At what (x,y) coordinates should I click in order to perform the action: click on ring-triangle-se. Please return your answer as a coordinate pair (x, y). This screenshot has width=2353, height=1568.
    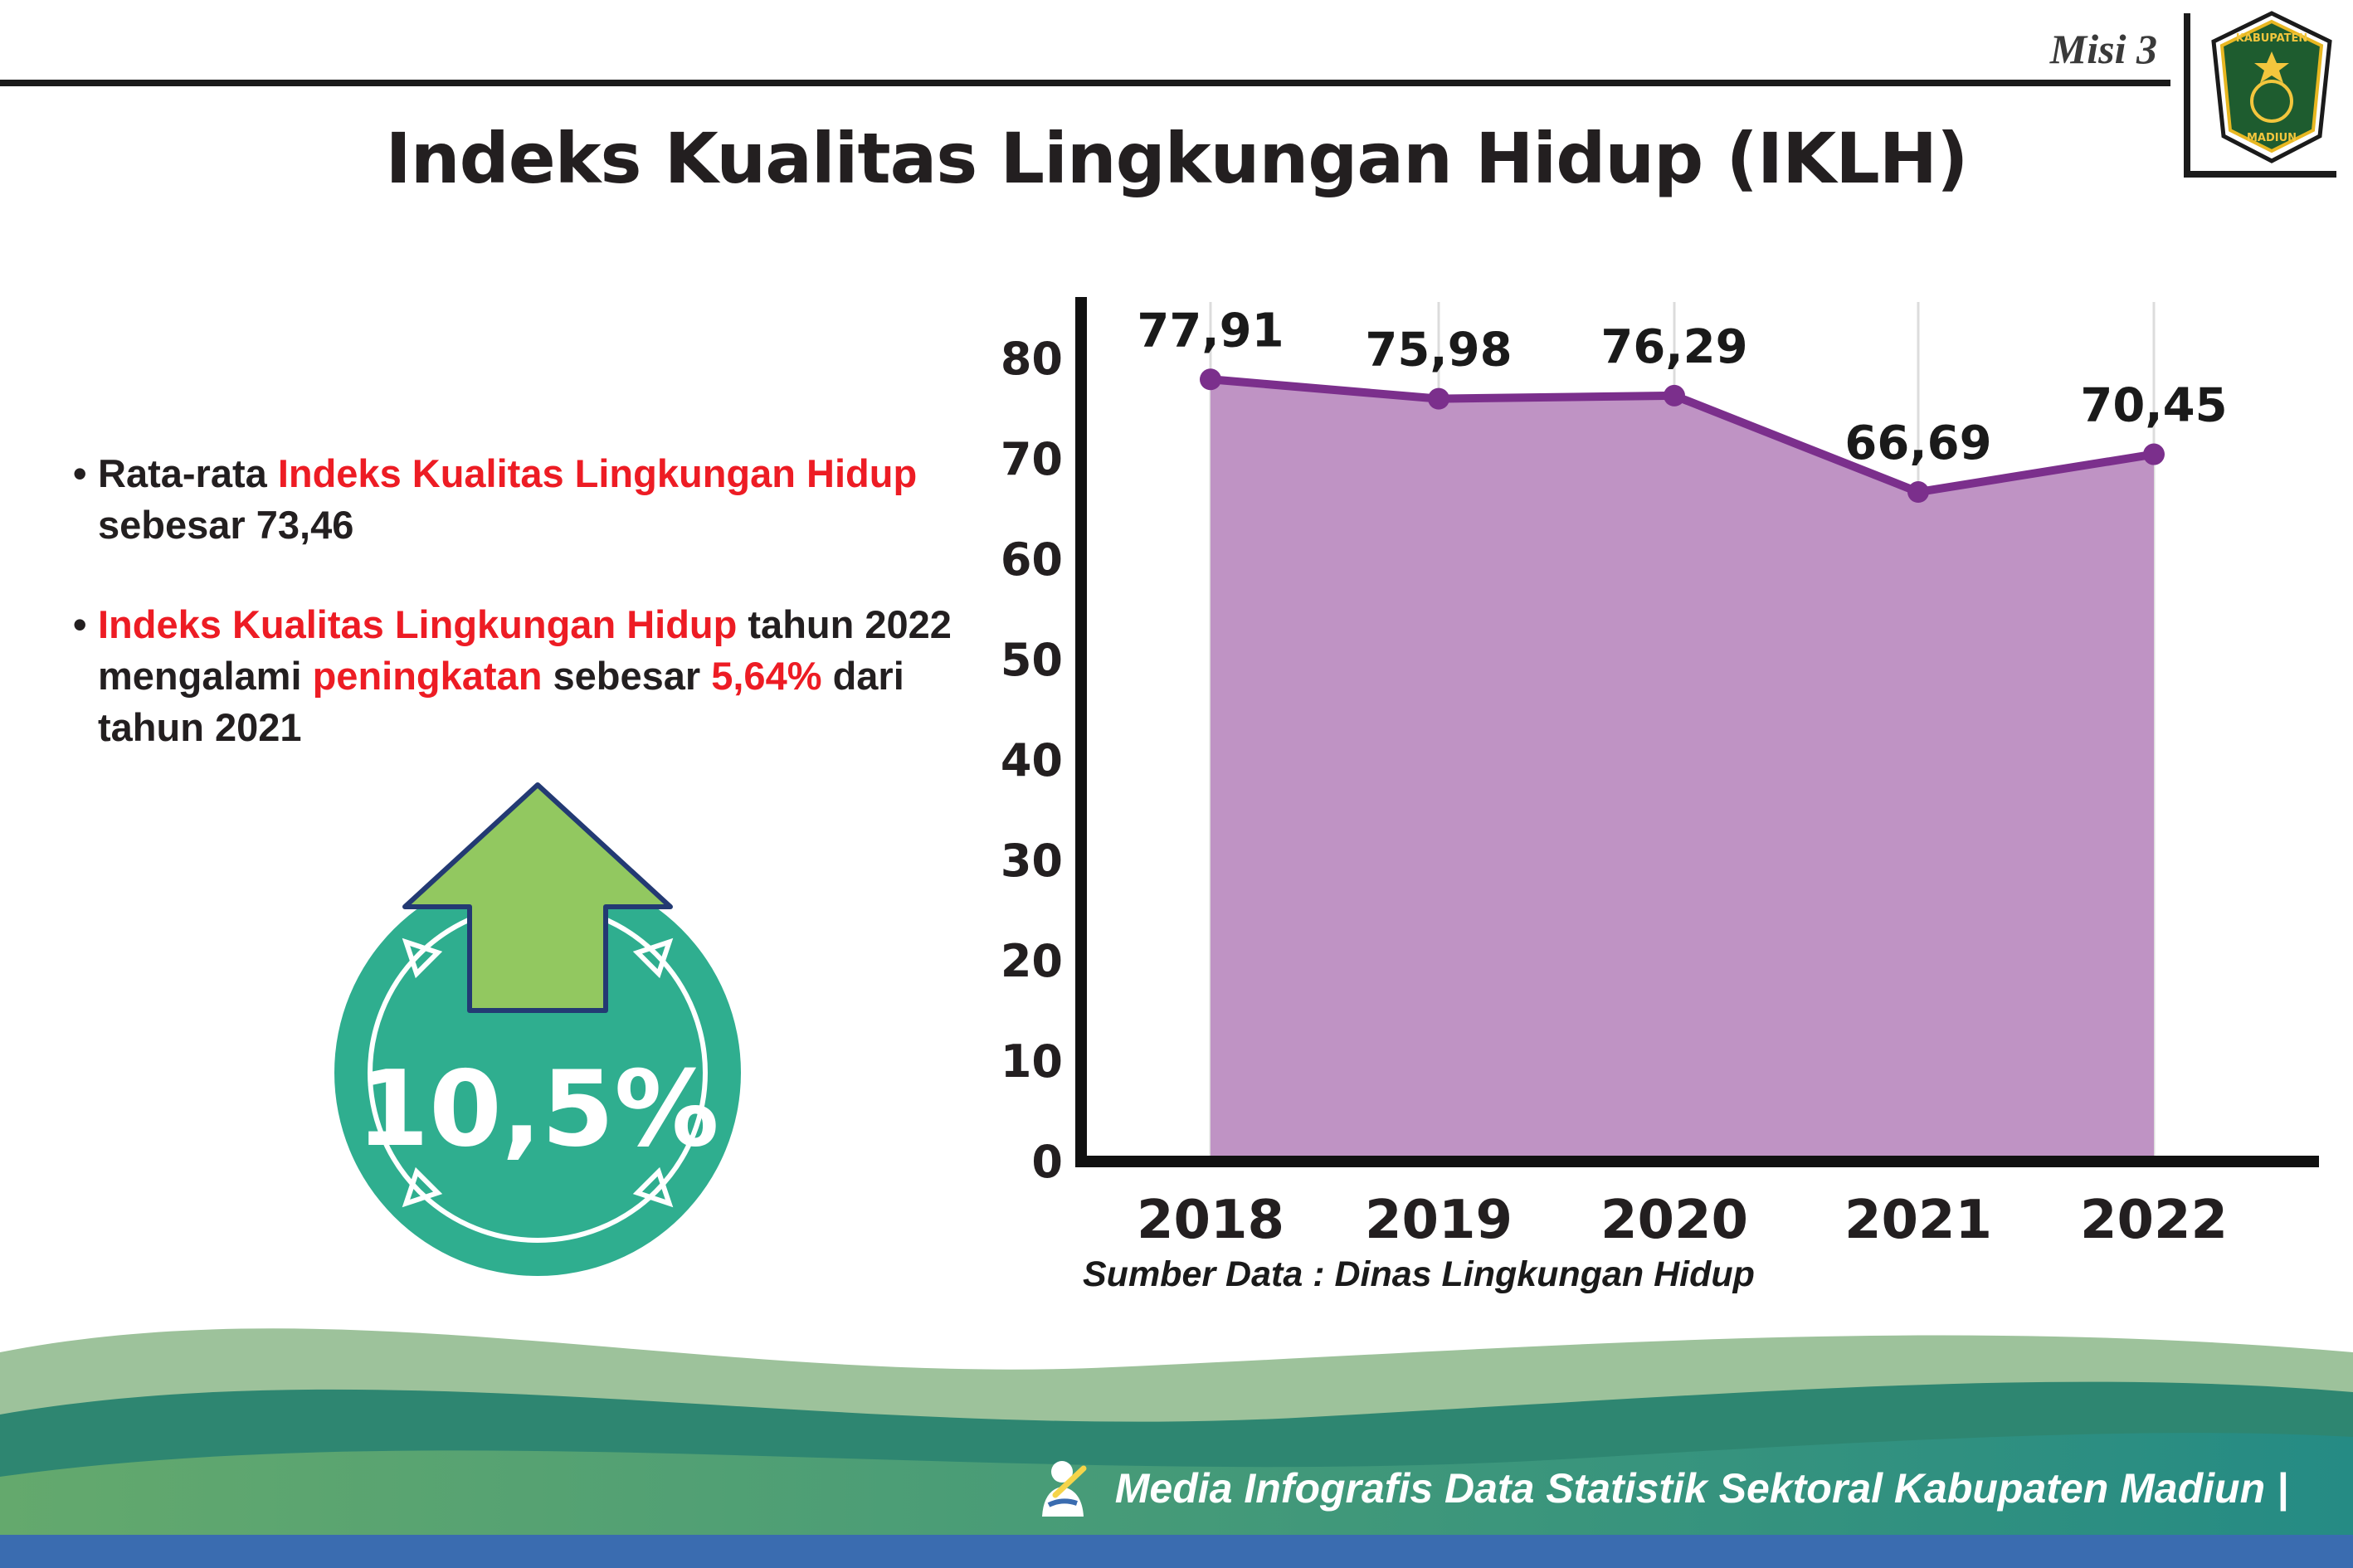
    Looking at the image, I should click on (653, 1187).